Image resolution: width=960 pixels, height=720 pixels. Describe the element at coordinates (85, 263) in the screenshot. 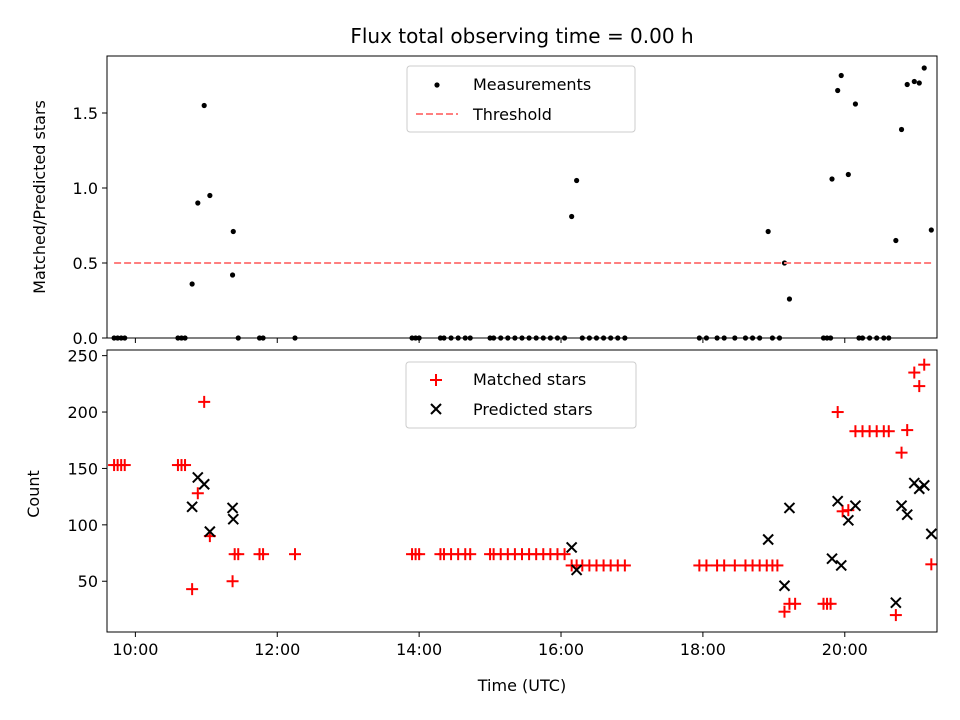

I see `top-y-tick-label: 0.5` at that location.